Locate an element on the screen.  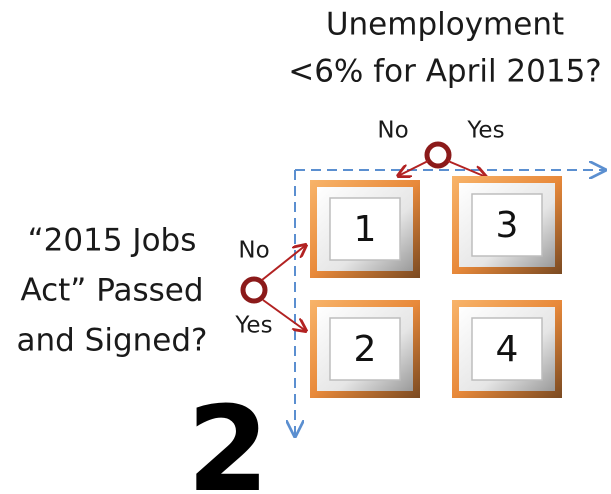
top-question-line: Unemployment is located at coordinates (445, 25).